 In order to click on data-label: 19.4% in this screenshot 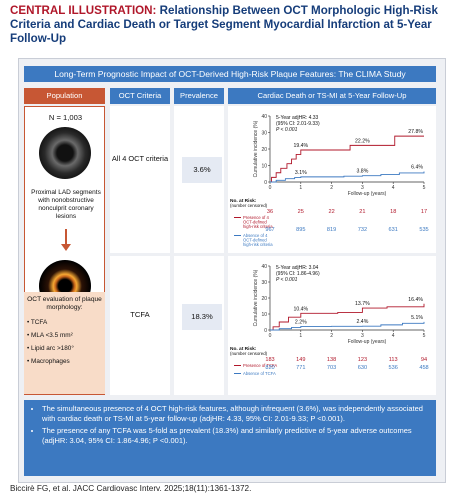, I will do `click(300, 146)`.